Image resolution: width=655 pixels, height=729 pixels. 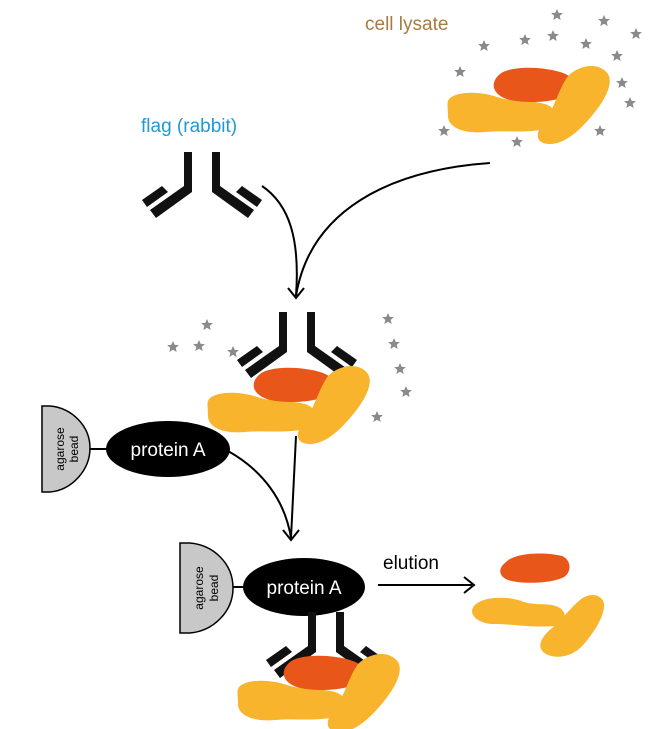 I want to click on protein-a-label-1: protein A, so click(x=168, y=450).